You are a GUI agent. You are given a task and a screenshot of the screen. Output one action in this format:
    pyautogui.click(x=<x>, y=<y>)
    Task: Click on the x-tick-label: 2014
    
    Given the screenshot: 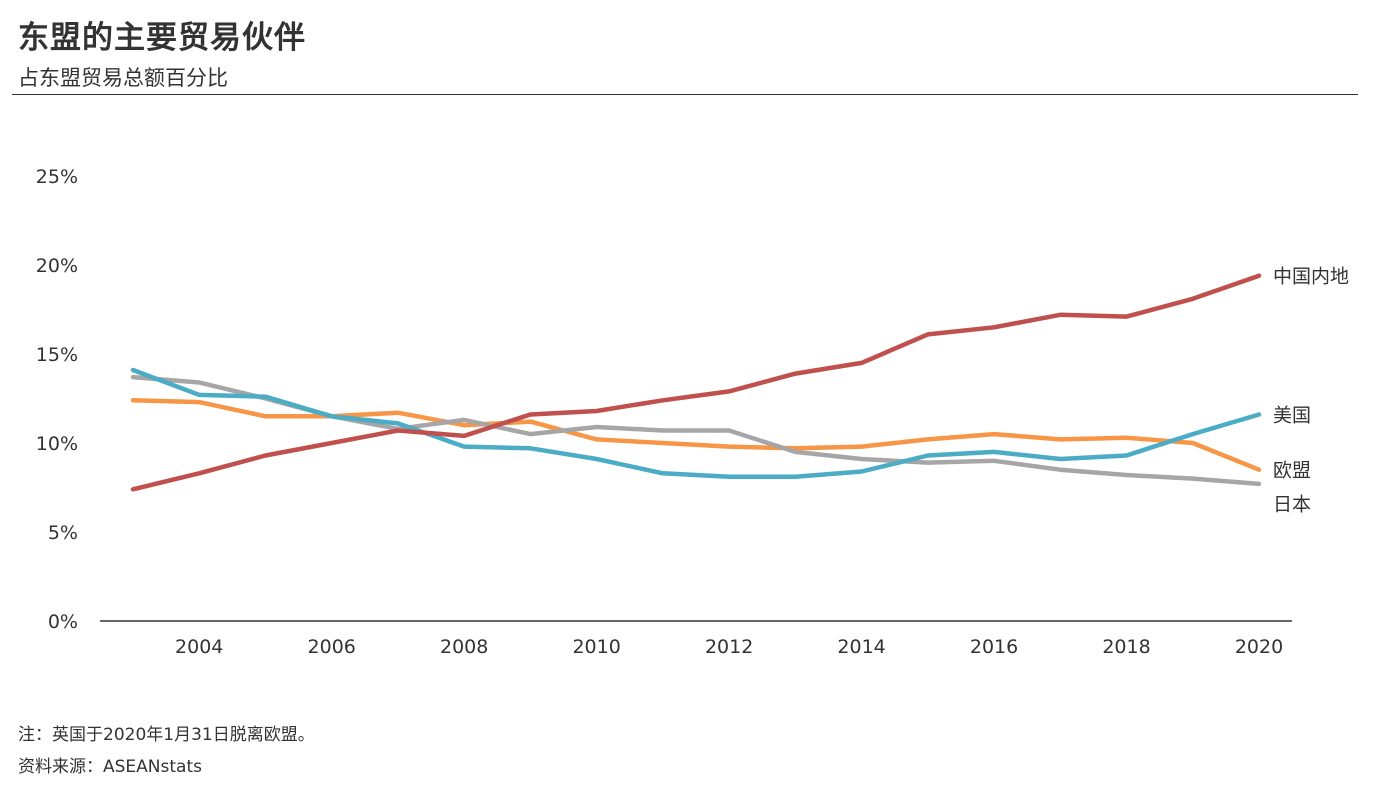 What is the action you would take?
    pyautogui.click(x=861, y=647)
    